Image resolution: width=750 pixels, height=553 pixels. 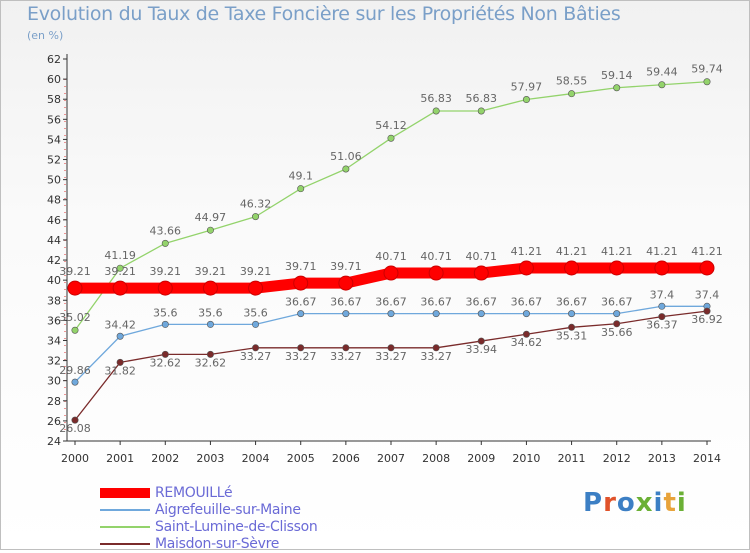 What do you see at coordinates (54, 381) in the screenshot?
I see `y-tick-label: 30` at bounding box center [54, 381].